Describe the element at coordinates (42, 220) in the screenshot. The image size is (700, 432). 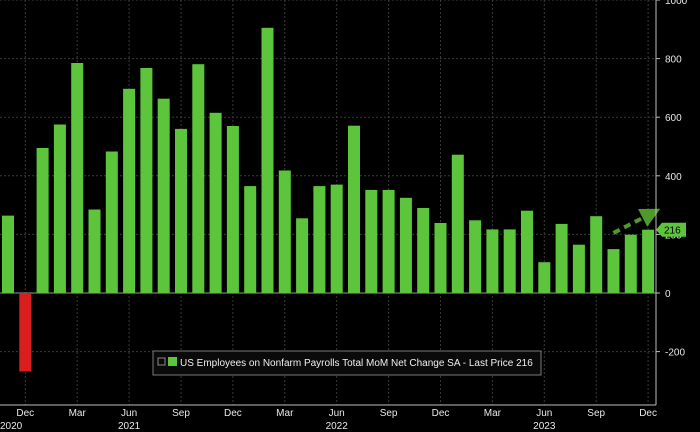
I see `bar-jan-2021` at that location.